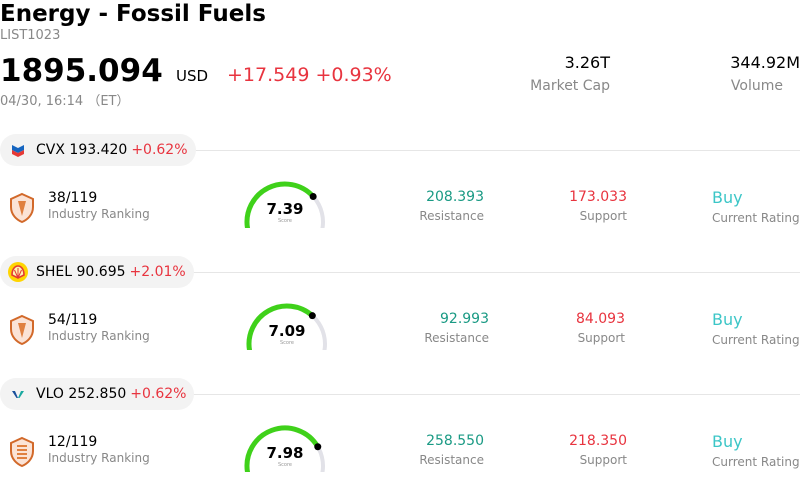 Image resolution: width=800 pixels, height=500 pixels. Describe the element at coordinates (73, 320) in the screenshot. I see `industry-rank: 54/119` at that location.